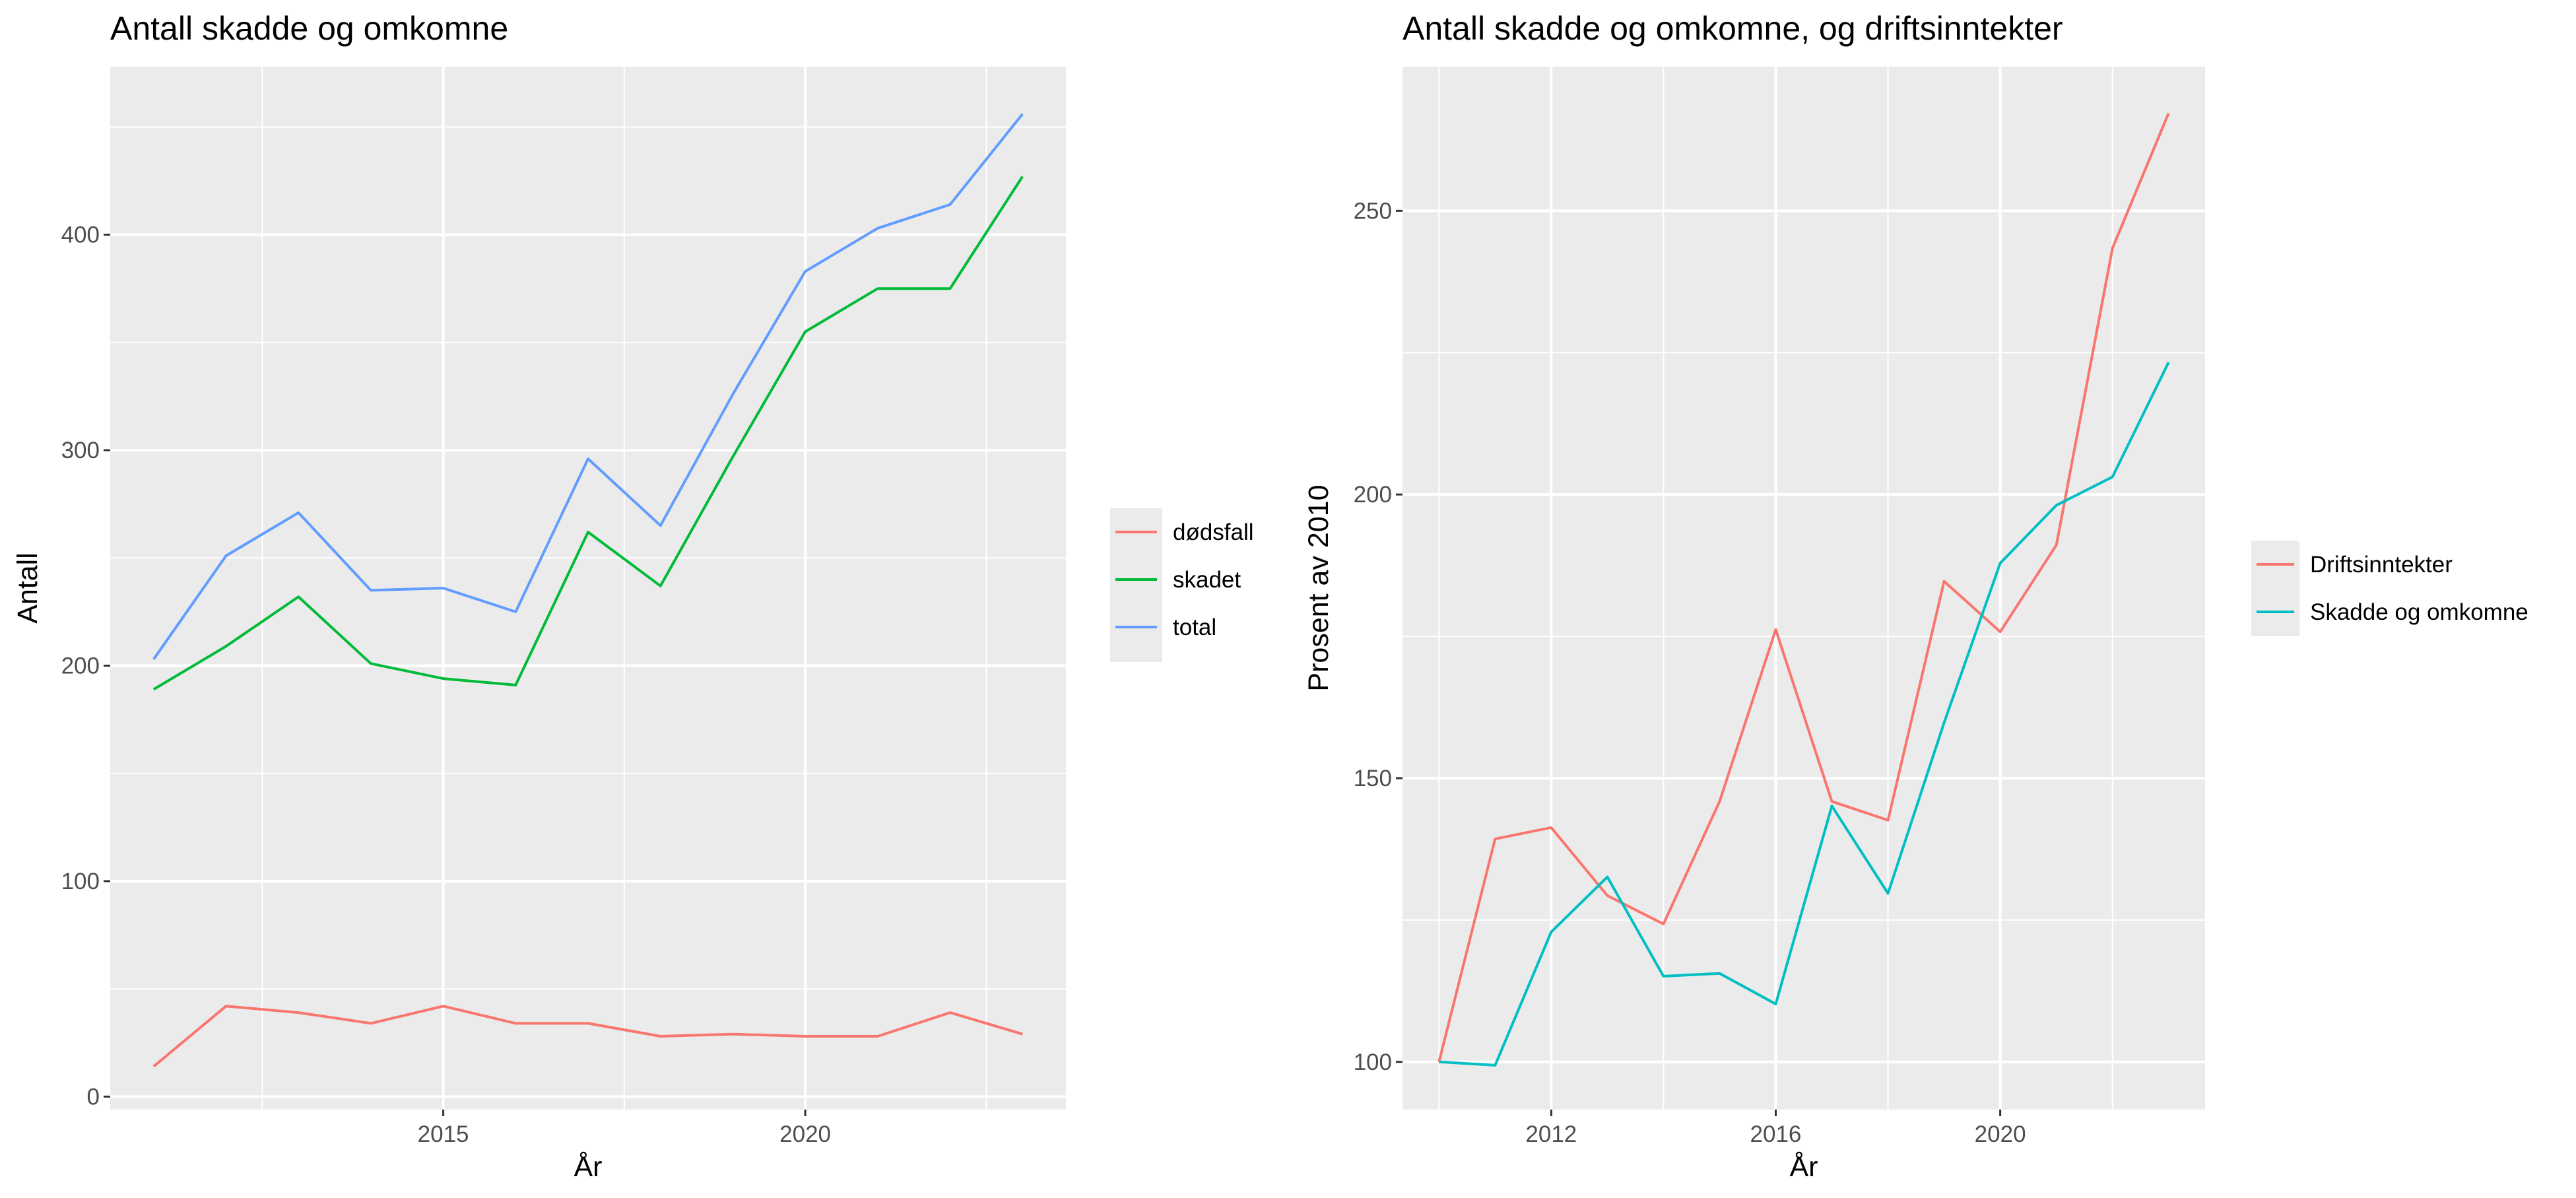  I want to click on legend: dødsfall skadet total, so click(1182, 585).